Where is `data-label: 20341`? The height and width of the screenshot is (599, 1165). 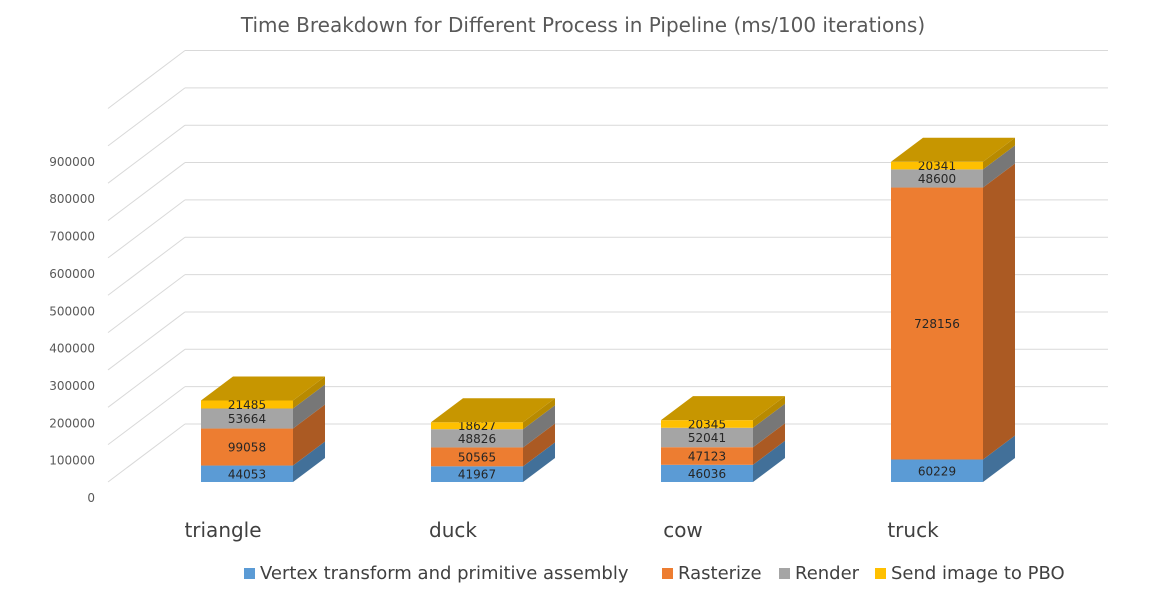 data-label: 20341 is located at coordinates (937, 166).